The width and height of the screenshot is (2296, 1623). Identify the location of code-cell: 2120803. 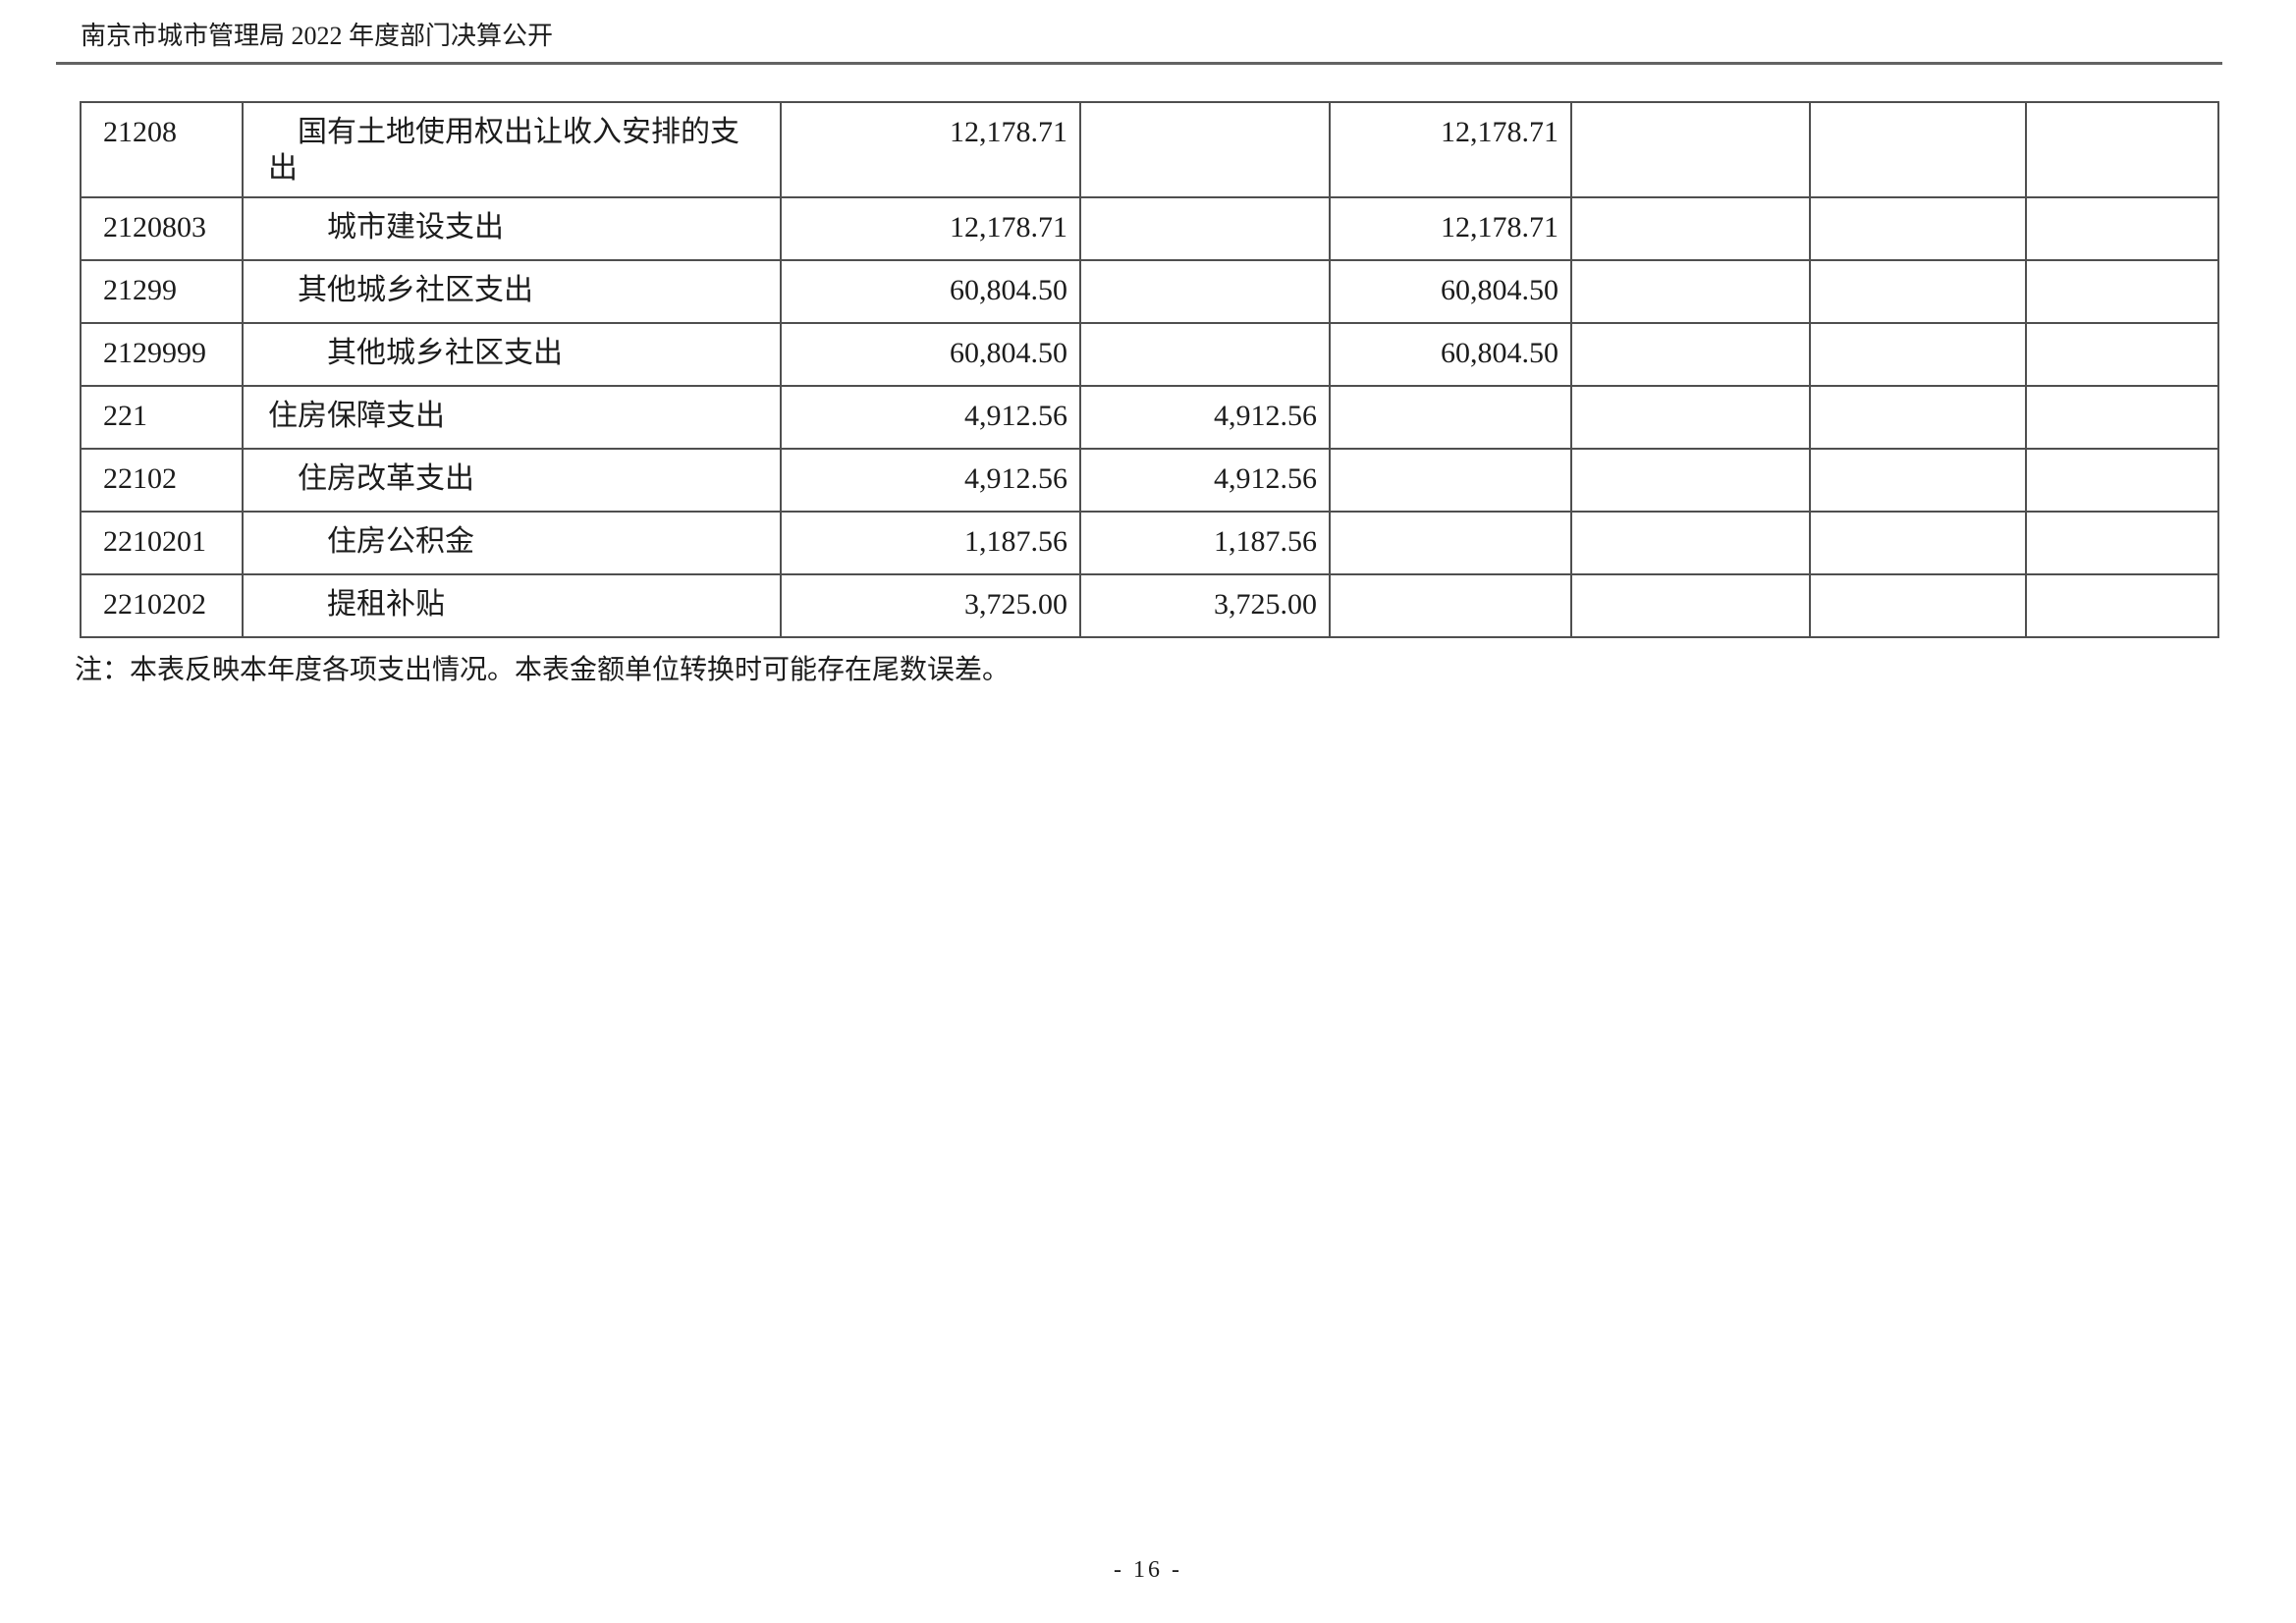
(162, 228).